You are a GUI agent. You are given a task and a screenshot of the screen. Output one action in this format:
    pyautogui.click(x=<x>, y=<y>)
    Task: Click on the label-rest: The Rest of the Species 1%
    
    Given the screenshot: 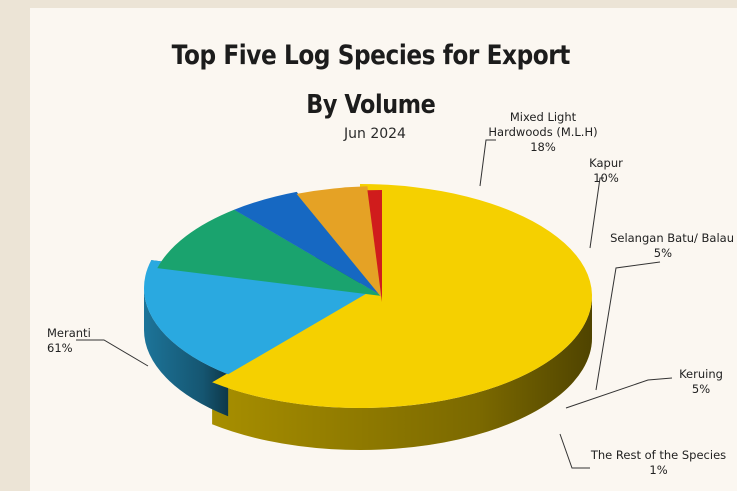 What is the action you would take?
    pyautogui.click(x=658, y=463)
    